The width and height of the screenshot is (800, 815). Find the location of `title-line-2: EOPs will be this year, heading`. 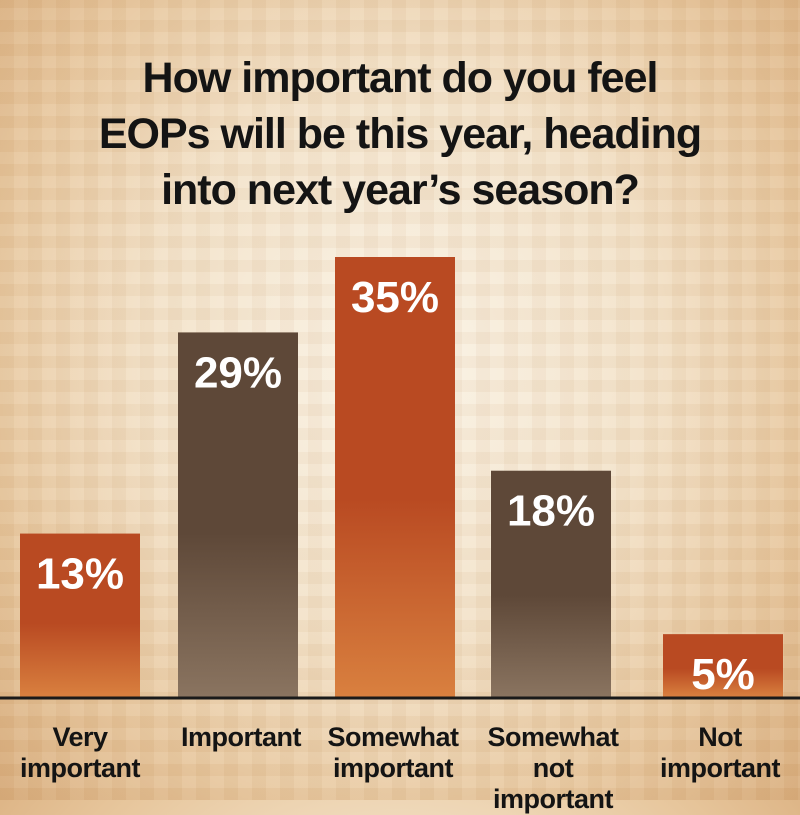

title-line-2: EOPs will be this year, heading is located at coordinates (400, 134).